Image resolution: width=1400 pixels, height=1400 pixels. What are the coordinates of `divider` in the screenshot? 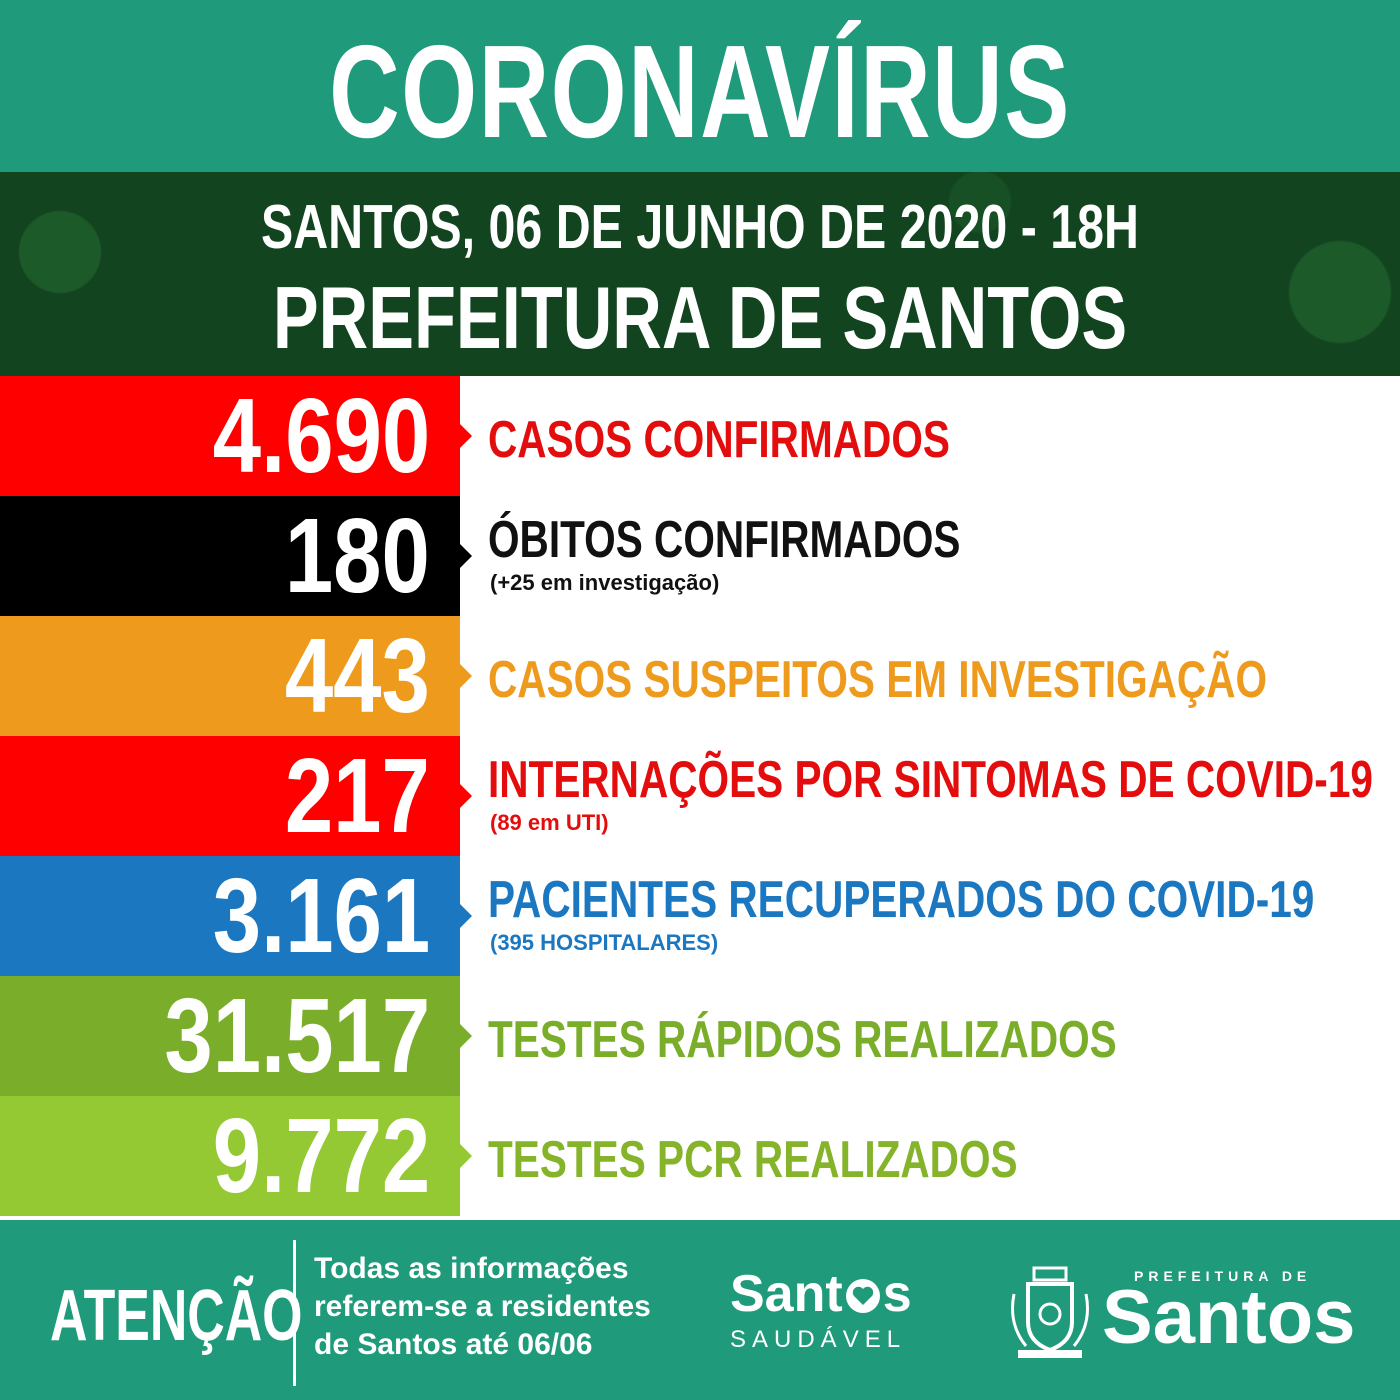 It's located at (294, 1313).